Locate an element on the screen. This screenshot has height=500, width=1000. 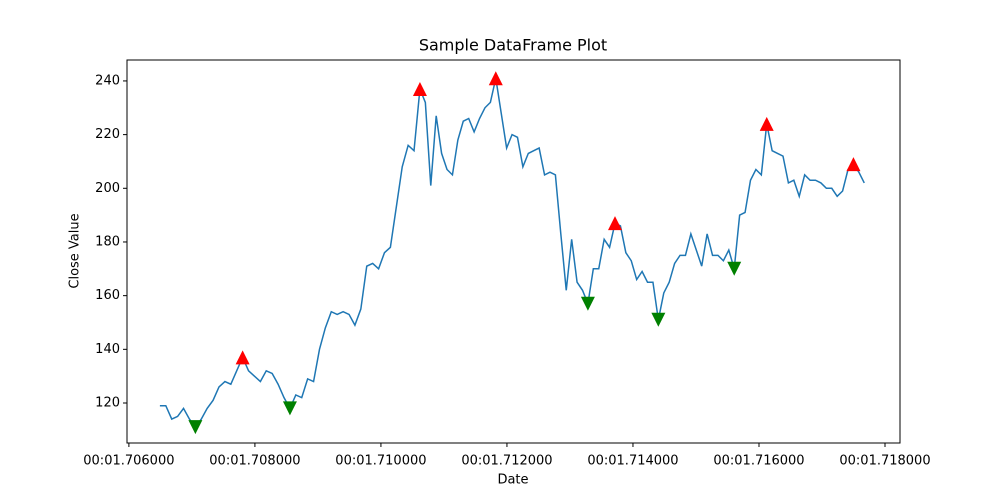
x-axis-label: Date is located at coordinates (512, 480).